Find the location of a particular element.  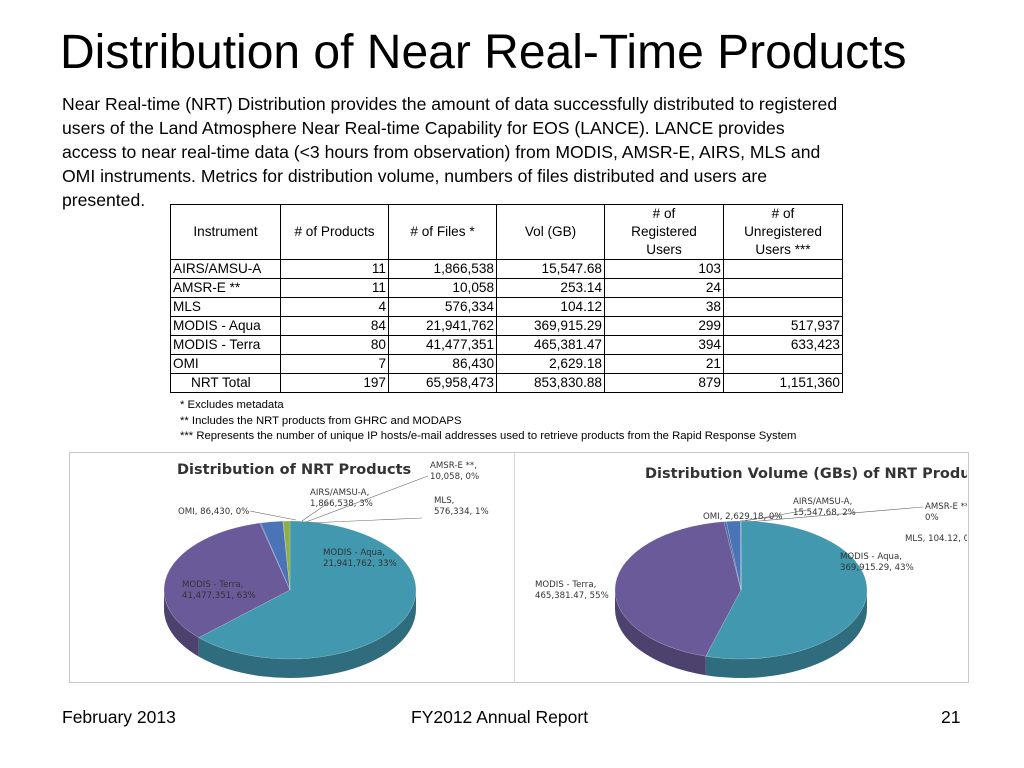

slide-title: Distribution of Near Real-Time Products is located at coordinates (483, 52).